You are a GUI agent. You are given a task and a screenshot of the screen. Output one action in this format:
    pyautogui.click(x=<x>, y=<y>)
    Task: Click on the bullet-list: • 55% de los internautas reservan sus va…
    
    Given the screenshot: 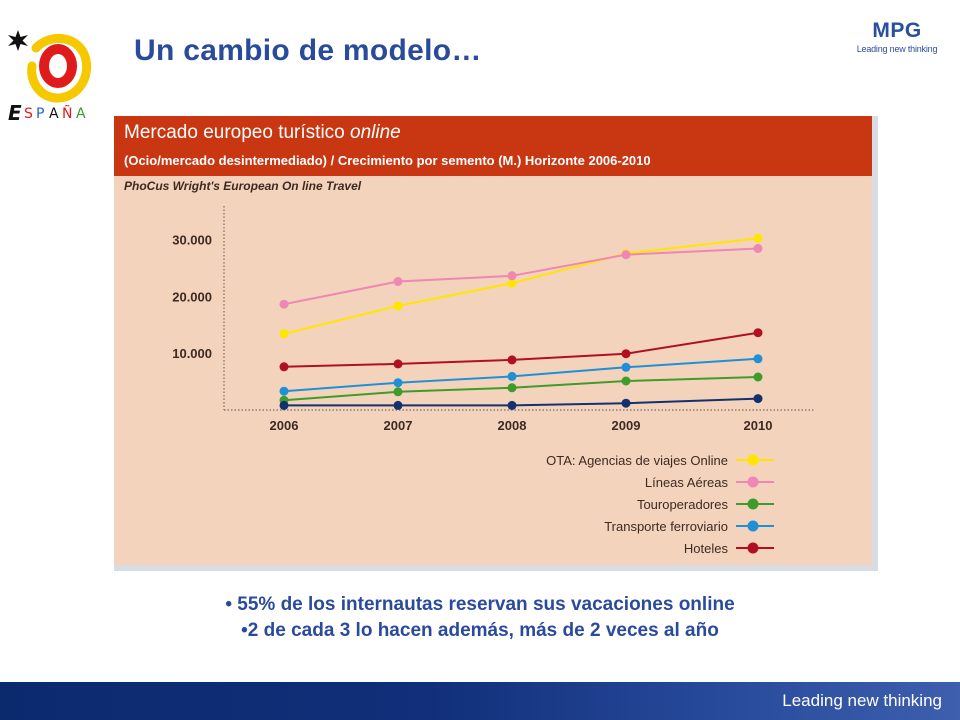 What is the action you would take?
    pyautogui.click(x=480, y=618)
    